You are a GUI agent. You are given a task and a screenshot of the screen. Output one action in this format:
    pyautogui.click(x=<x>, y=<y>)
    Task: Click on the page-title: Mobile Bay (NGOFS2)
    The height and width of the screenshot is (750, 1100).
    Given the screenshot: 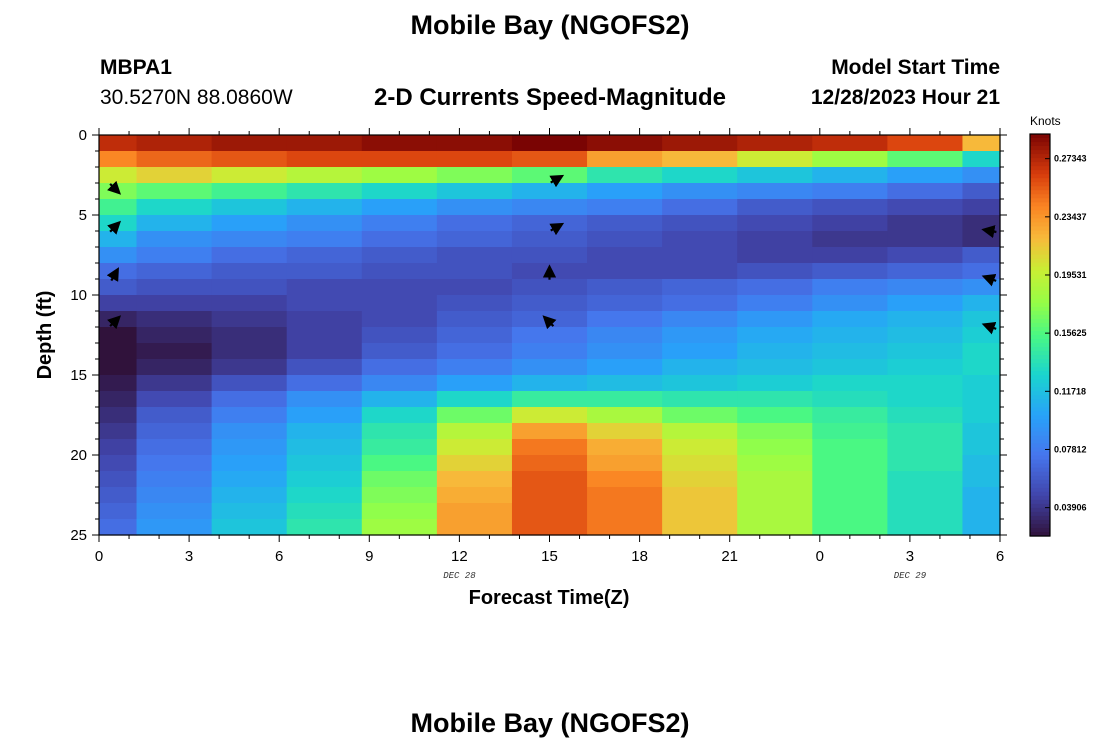 What is the action you would take?
    pyautogui.click(x=550, y=25)
    